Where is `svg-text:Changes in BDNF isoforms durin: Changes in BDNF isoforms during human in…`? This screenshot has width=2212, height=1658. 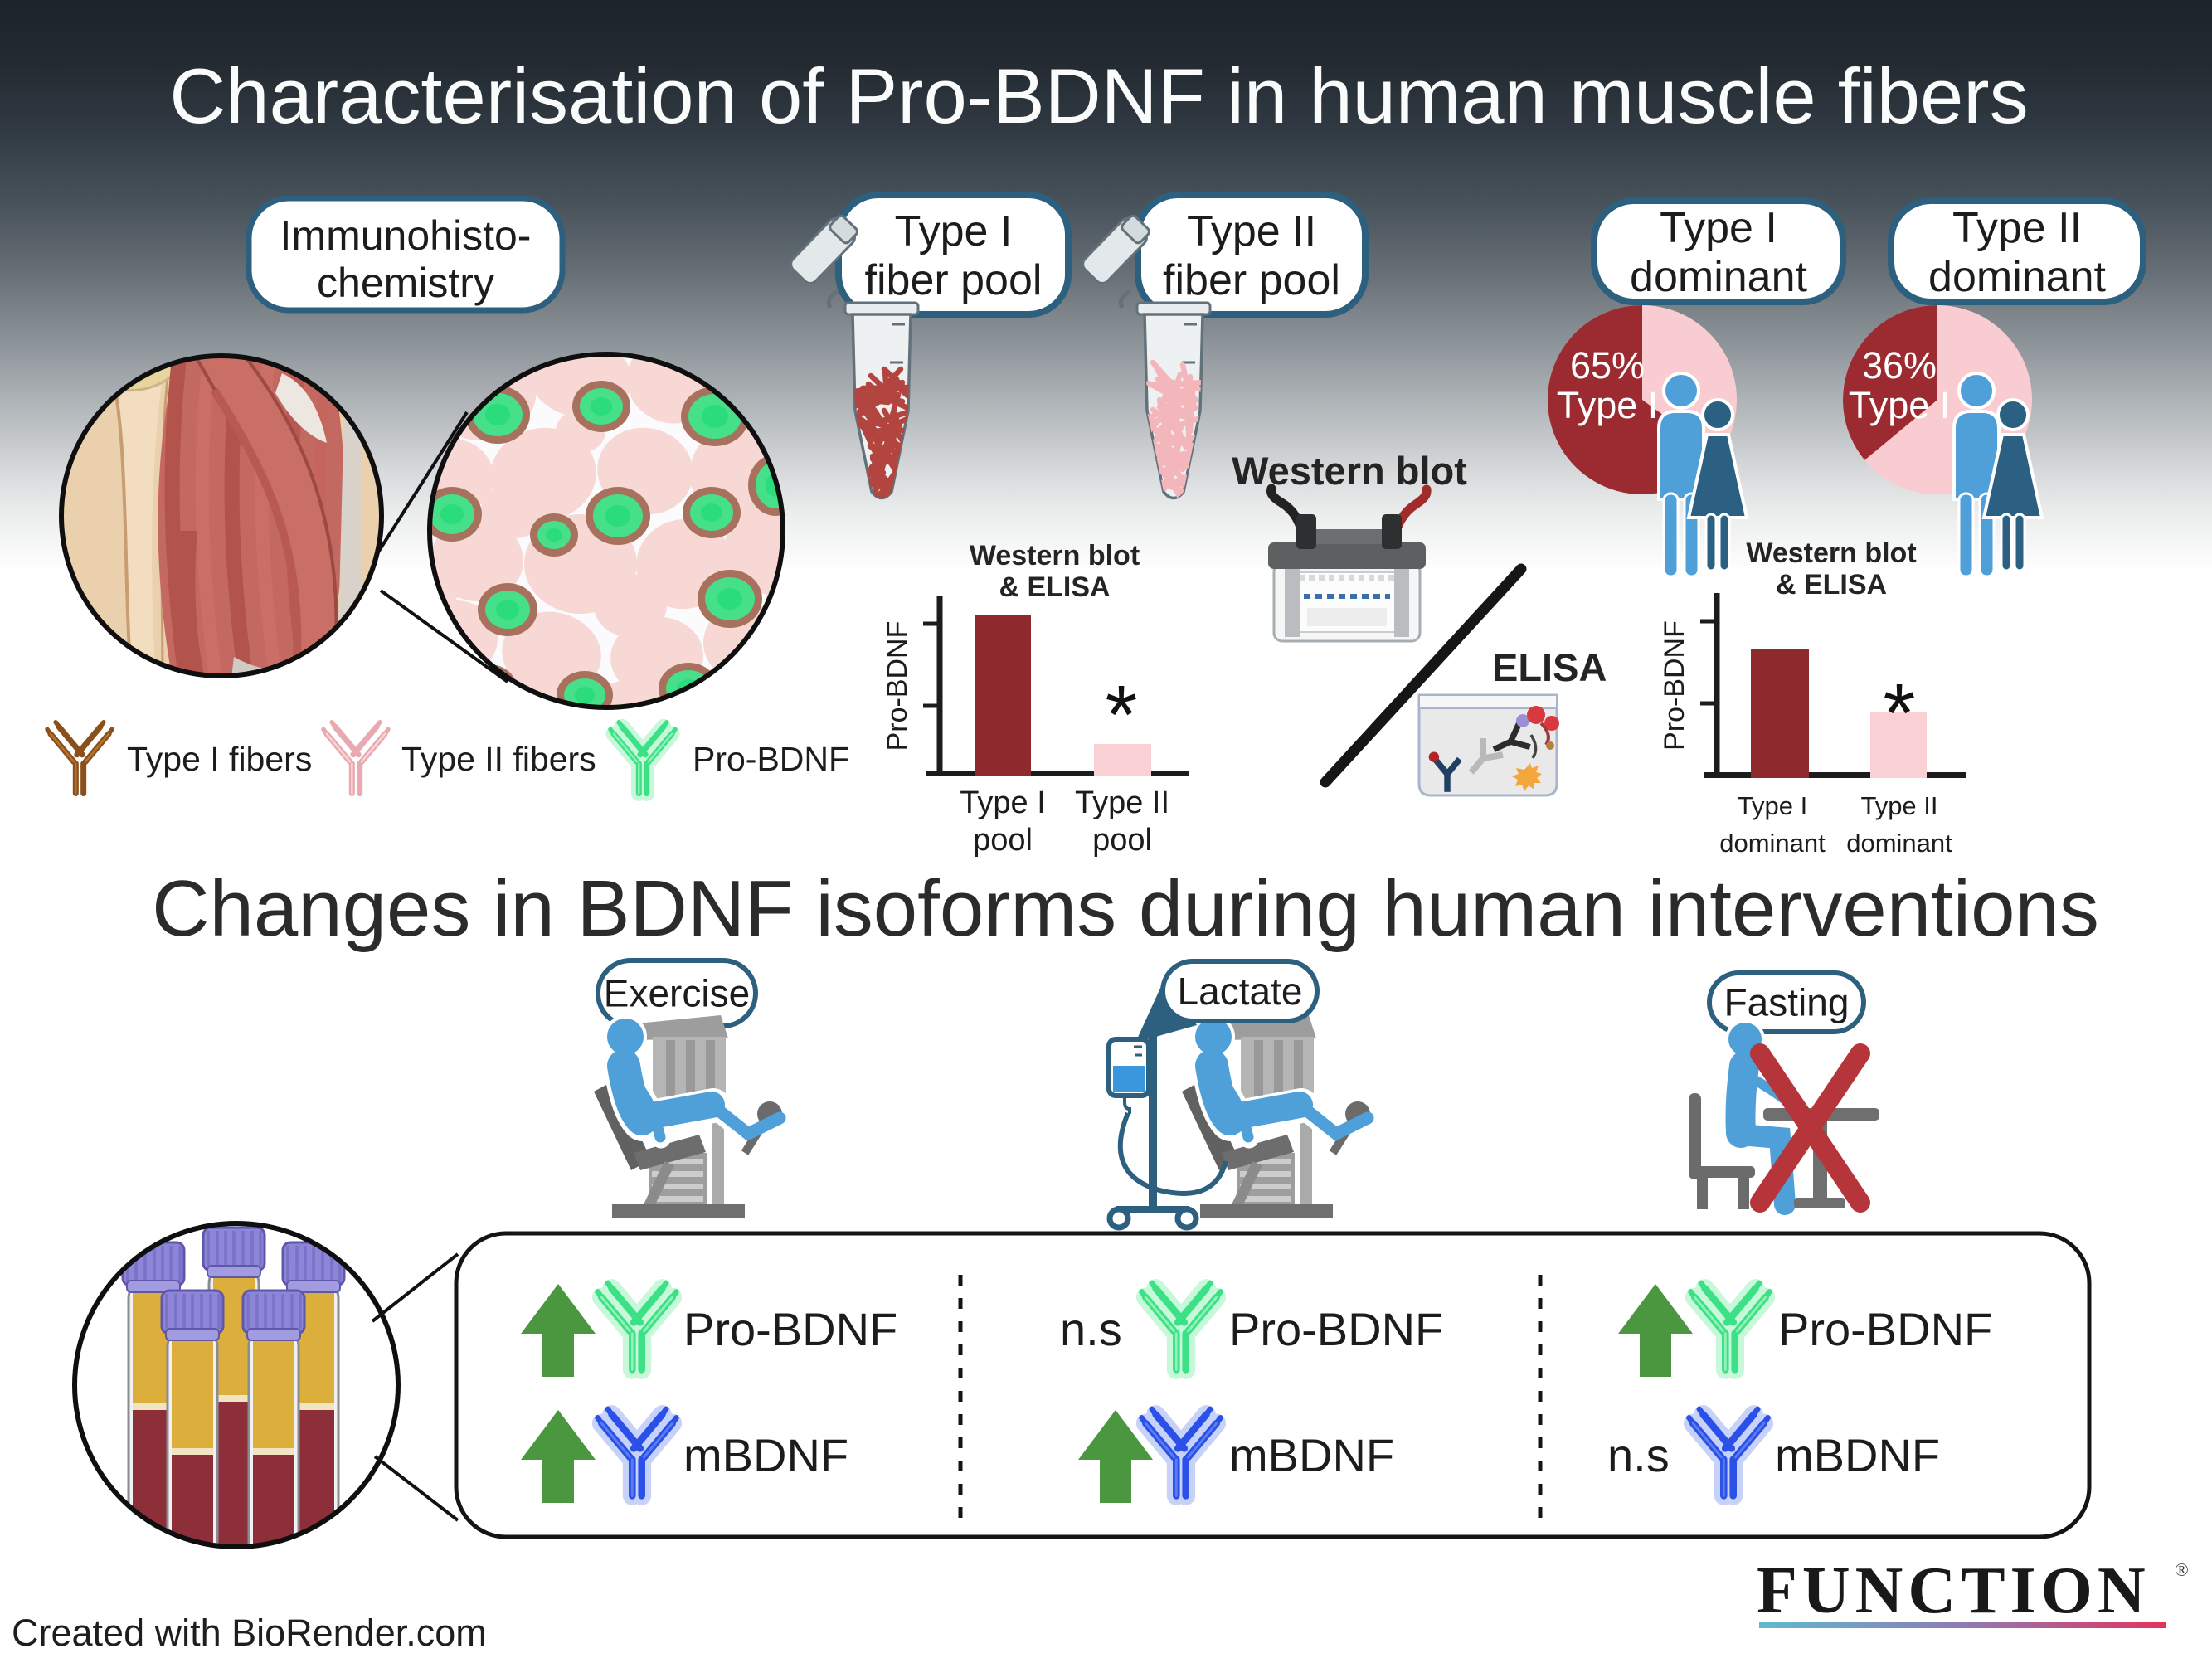
svg-text:Changes in BDNF isoforms durin: Changes in BDNF isoforms during human in… is located at coordinates (1125, 908).